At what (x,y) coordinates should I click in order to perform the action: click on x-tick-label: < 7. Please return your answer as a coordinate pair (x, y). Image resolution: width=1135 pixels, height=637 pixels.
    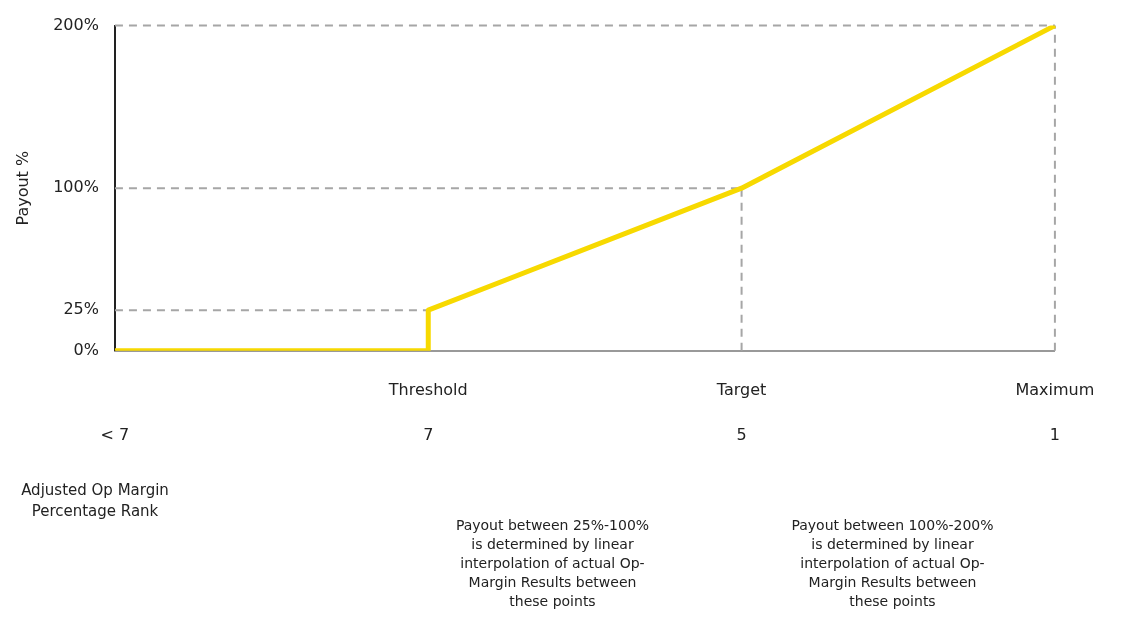
    Looking at the image, I should click on (115, 434).